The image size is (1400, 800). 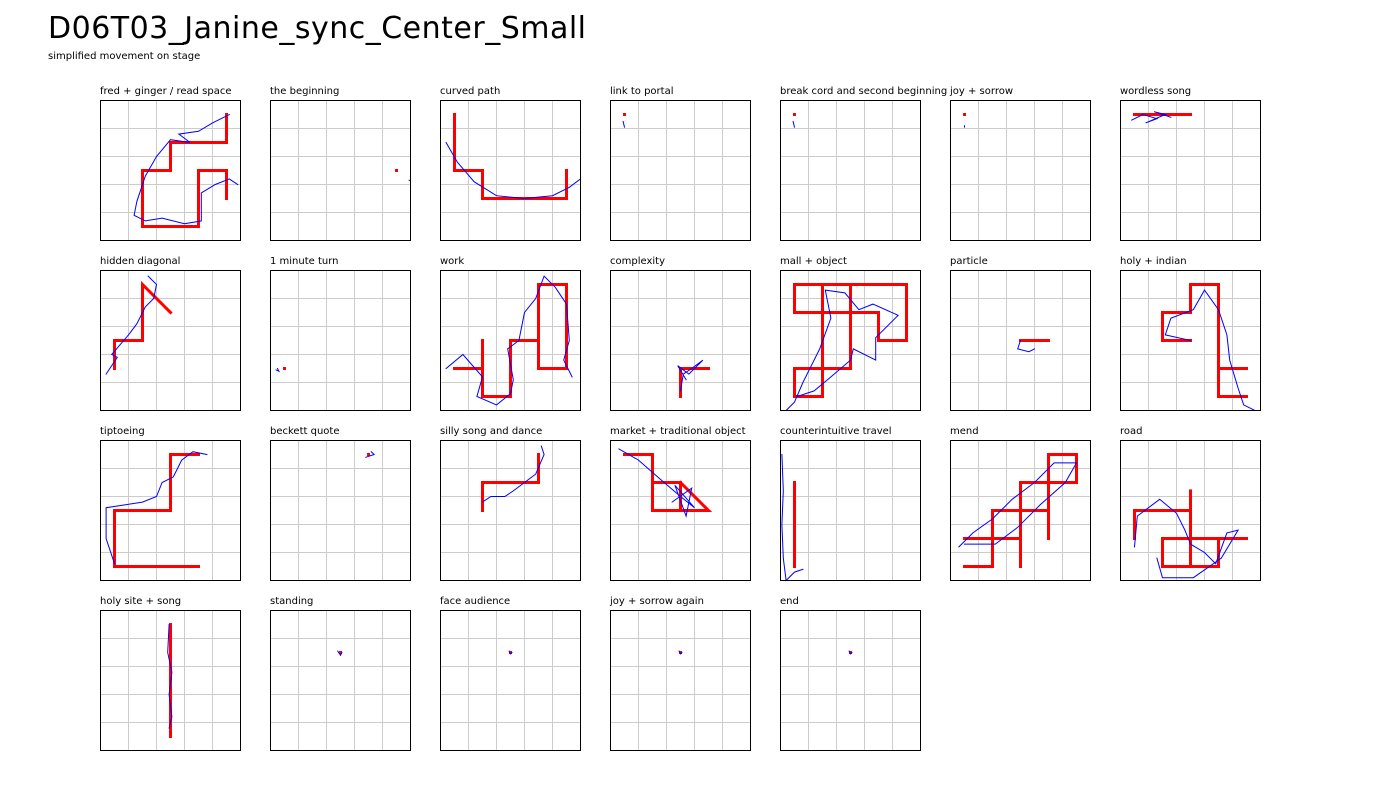 What do you see at coordinates (982, 91) in the screenshot?
I see `chart-title: joy + sorrow` at bounding box center [982, 91].